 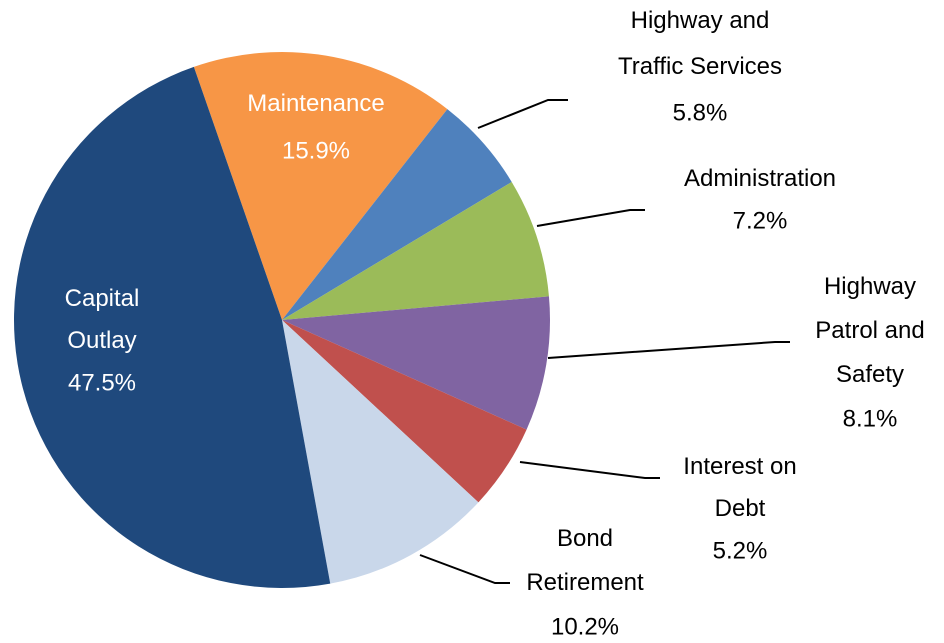 I want to click on slice-label: Capital Outlay, so click(x=102, y=319).